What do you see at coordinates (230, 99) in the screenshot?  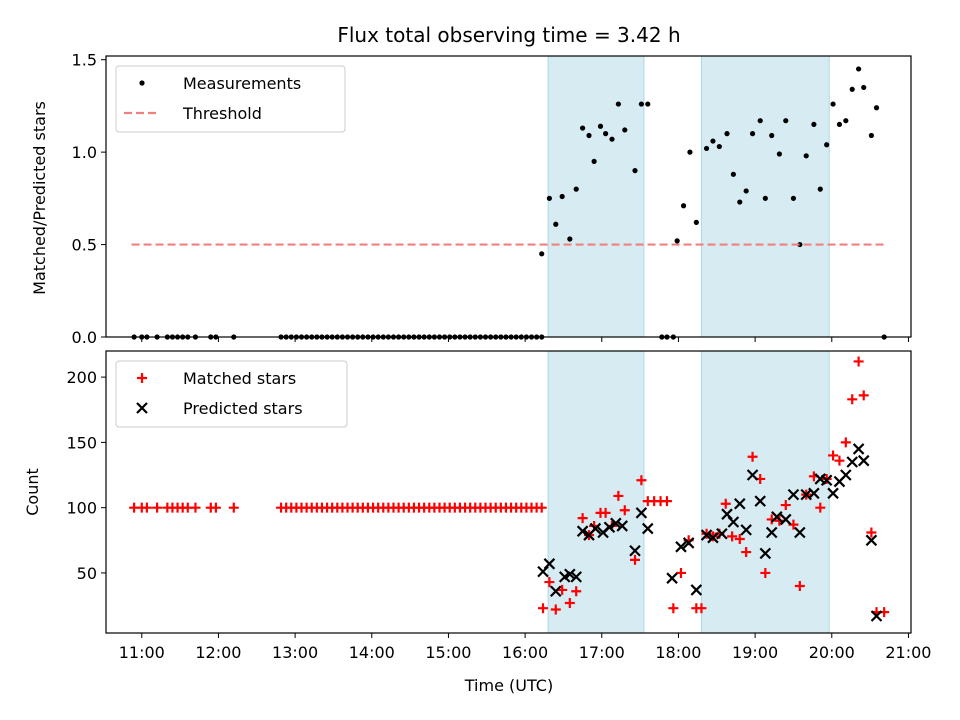 I see `legend: Measurements Threshold` at bounding box center [230, 99].